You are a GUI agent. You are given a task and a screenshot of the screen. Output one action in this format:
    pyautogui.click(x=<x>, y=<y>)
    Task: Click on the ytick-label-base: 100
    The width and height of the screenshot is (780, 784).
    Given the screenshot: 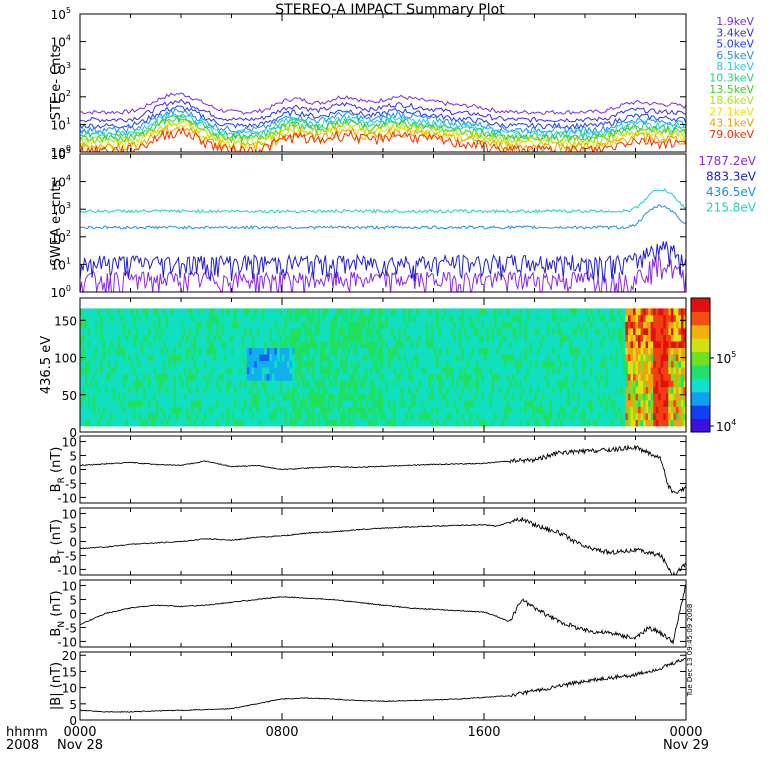 What is the action you would take?
    pyautogui.click(x=65, y=359)
    